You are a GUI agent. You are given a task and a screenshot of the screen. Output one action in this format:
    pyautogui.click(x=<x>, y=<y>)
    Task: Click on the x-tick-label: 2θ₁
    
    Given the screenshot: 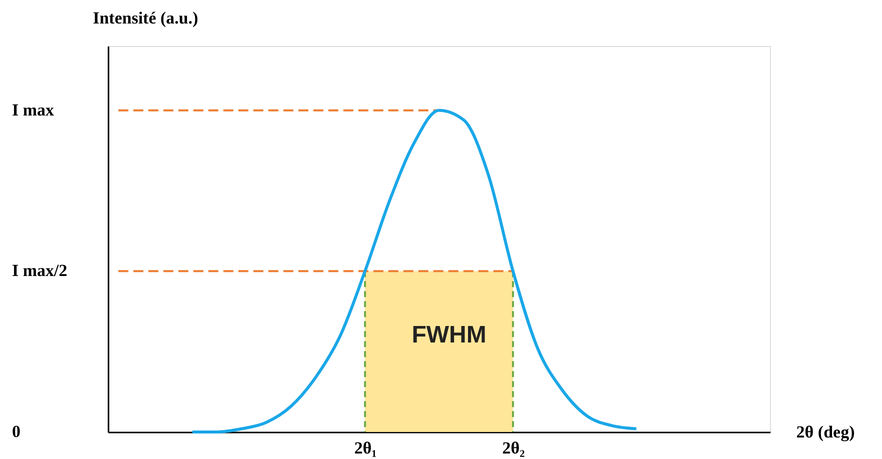 What is the action you would take?
    pyautogui.click(x=365, y=448)
    